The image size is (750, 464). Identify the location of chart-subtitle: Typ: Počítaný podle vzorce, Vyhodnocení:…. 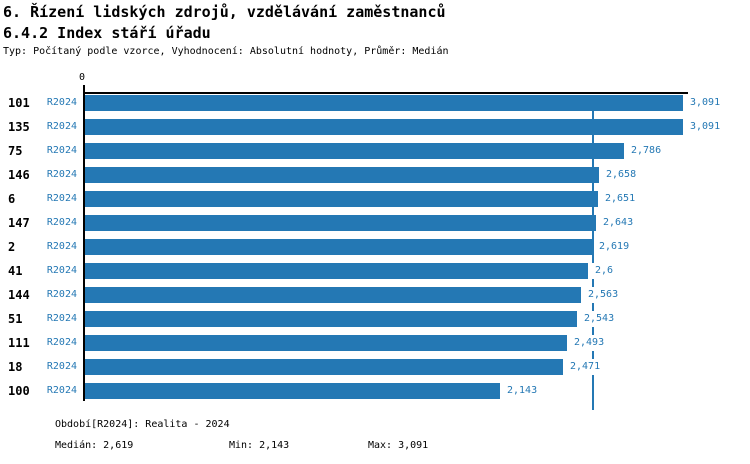
(226, 51).